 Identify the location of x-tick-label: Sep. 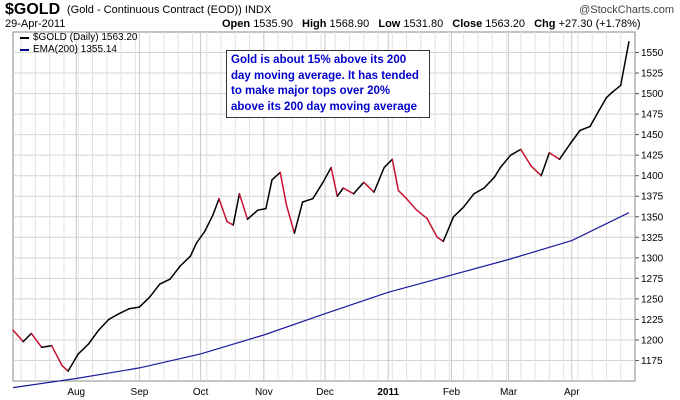
(140, 392).